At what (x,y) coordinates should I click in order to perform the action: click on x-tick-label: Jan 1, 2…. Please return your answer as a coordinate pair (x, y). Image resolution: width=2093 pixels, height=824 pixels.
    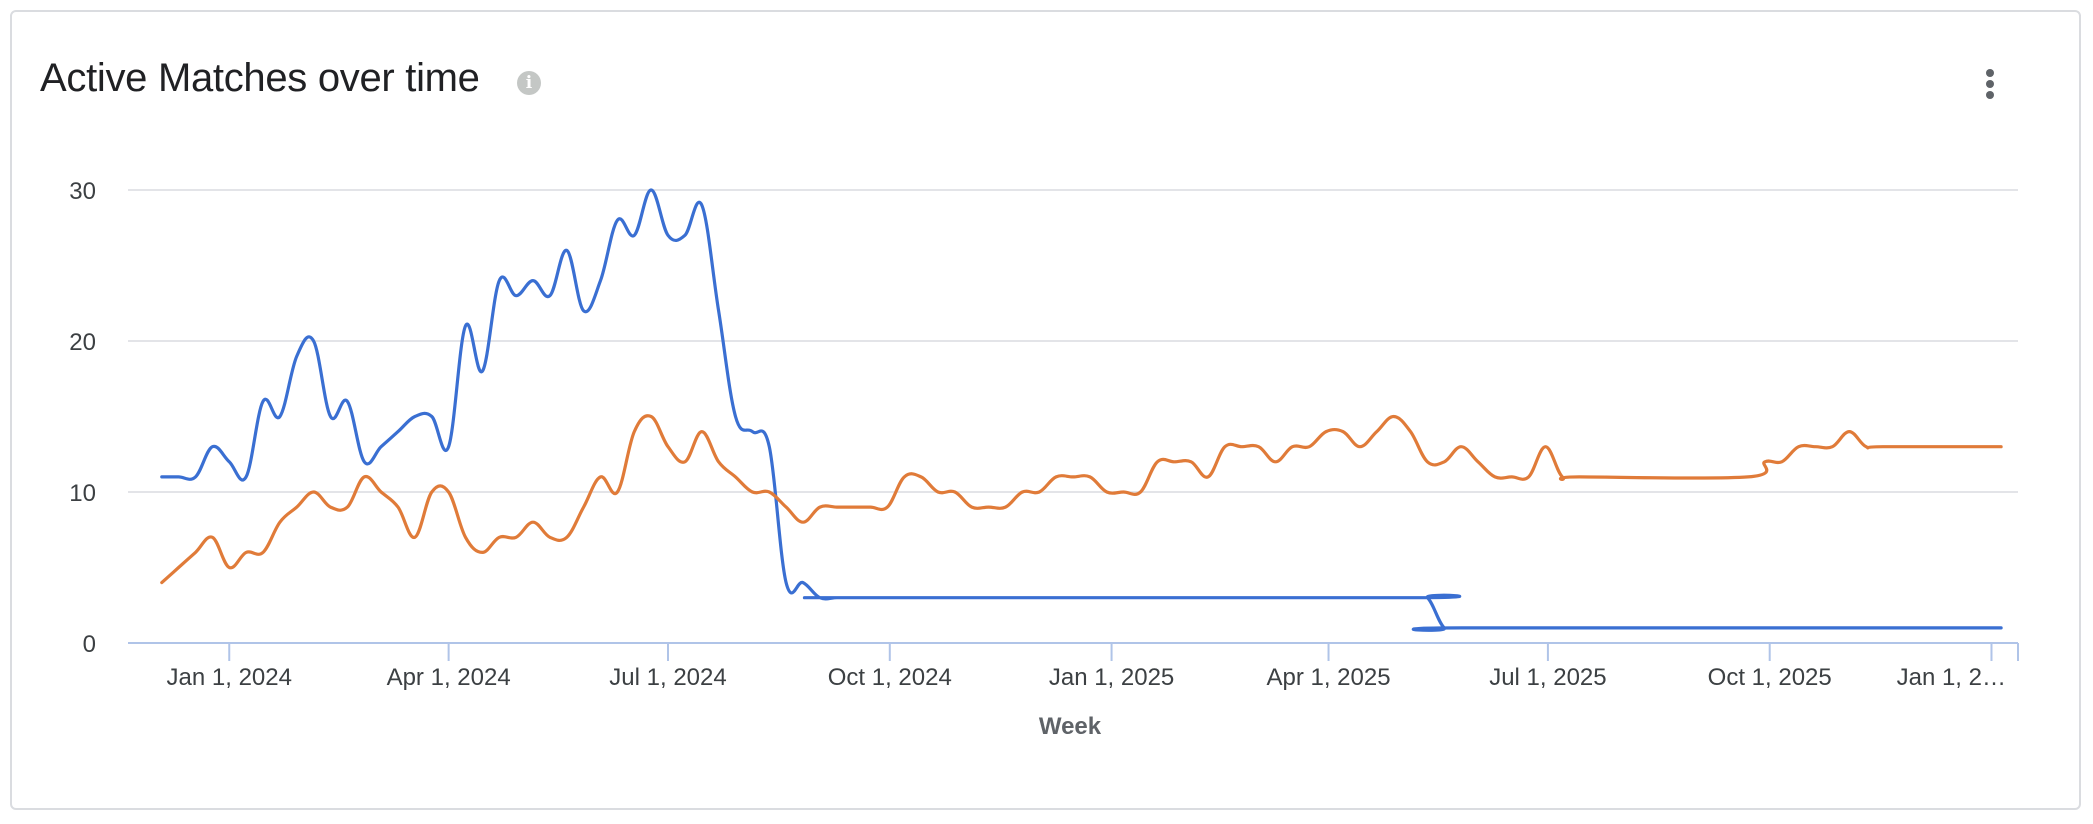
    Looking at the image, I should click on (1951, 677).